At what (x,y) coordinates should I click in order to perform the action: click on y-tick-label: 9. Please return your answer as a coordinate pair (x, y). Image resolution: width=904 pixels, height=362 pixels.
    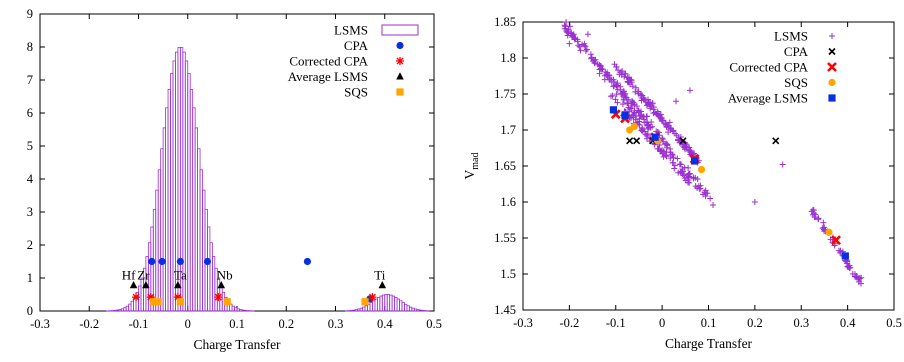
    Looking at the image, I should click on (30, 14).